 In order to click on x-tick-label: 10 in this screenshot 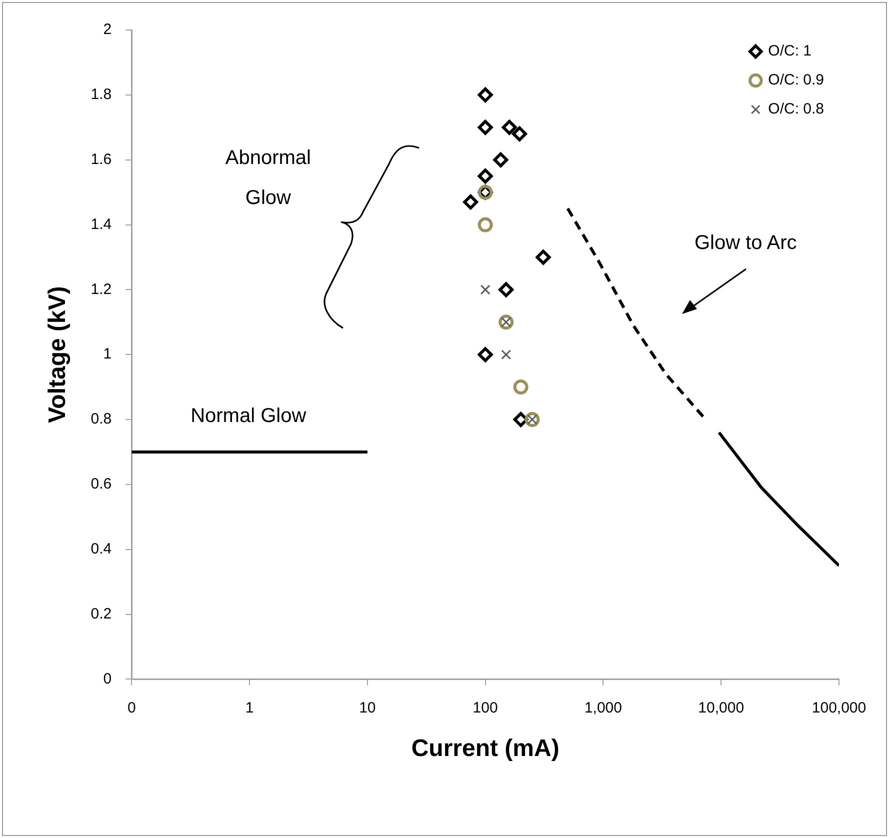, I will do `click(367, 707)`.